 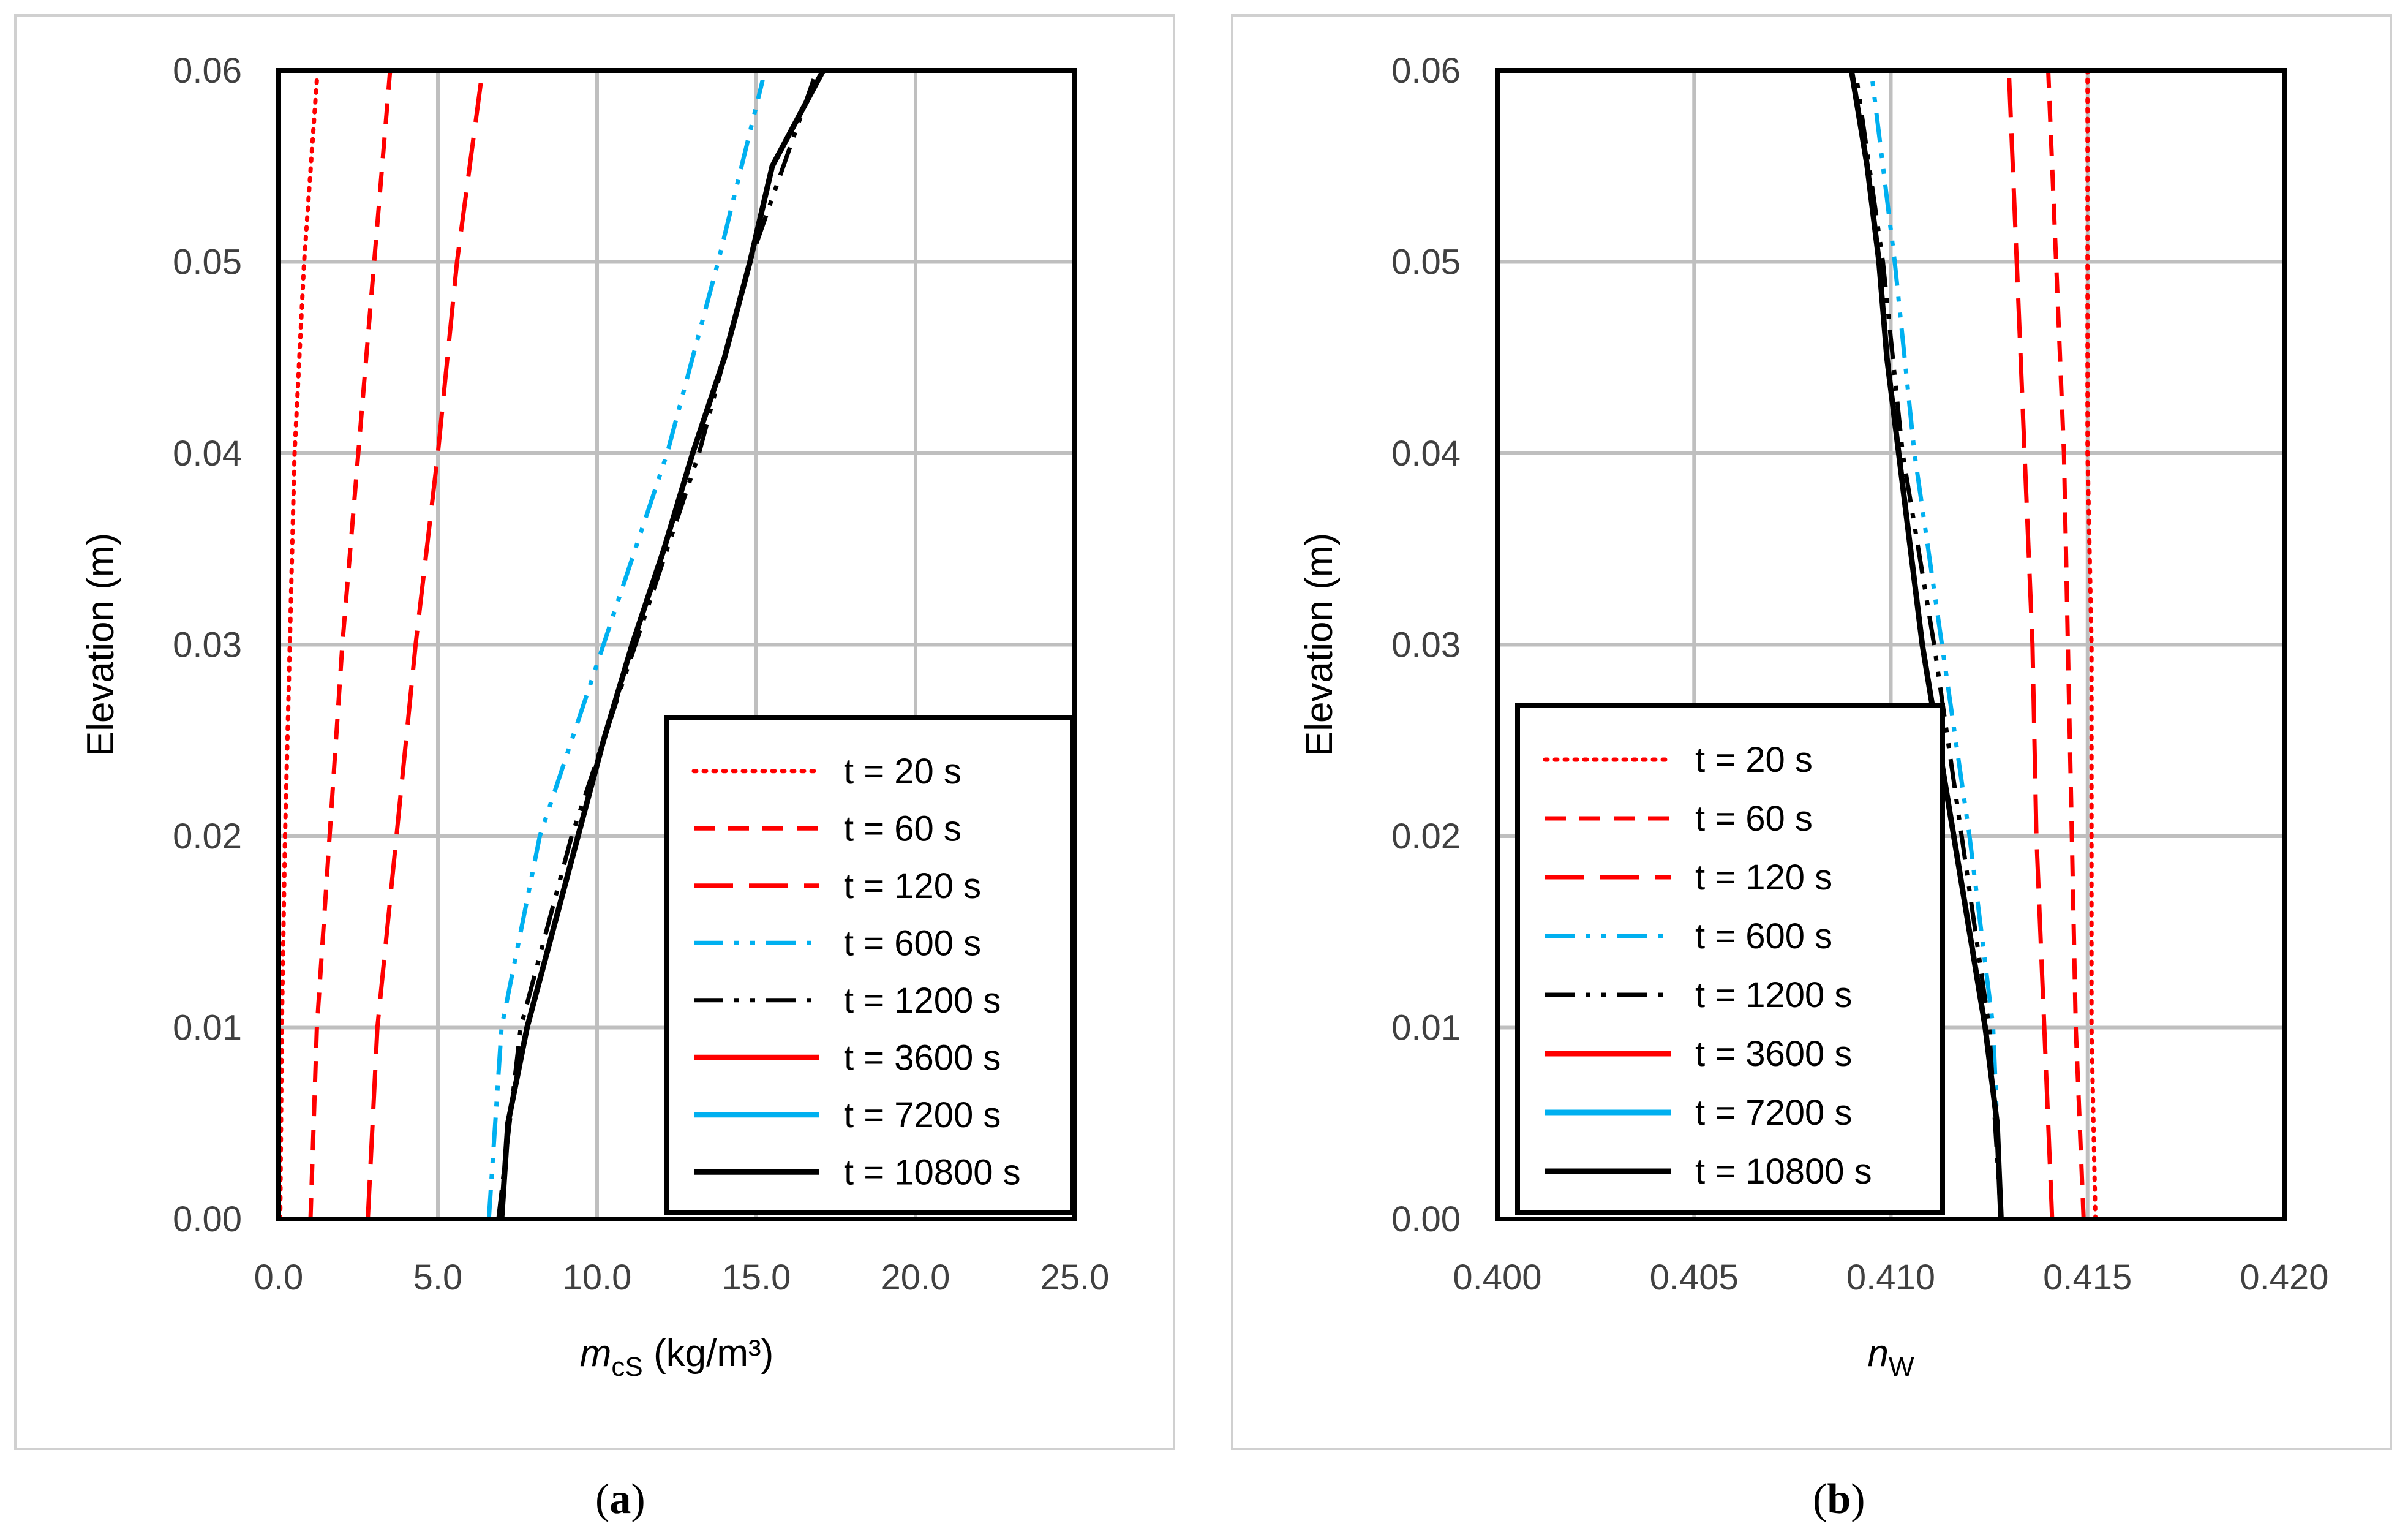 I want to click on x-axis-title: nW, so click(x=1890, y=1357).